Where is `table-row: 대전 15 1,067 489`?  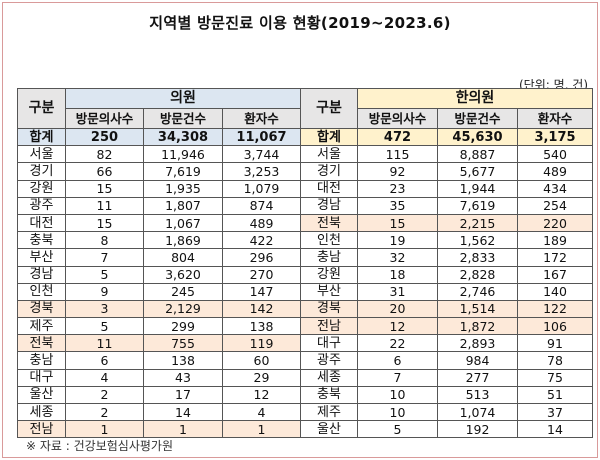
table-row: 대전 15 1,067 489 is located at coordinates (159, 223).